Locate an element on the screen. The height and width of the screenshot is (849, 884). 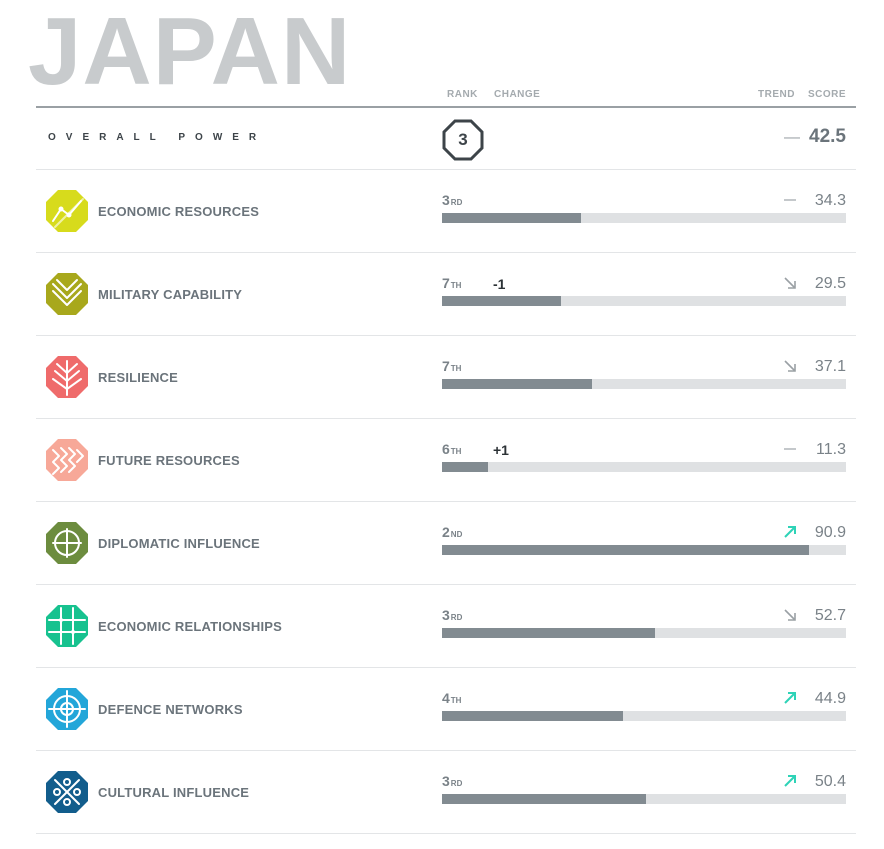
measure-row-cultural-influence: CULTURAL INFLUENCE 3RD 50.4 is located at coordinates (446, 792).